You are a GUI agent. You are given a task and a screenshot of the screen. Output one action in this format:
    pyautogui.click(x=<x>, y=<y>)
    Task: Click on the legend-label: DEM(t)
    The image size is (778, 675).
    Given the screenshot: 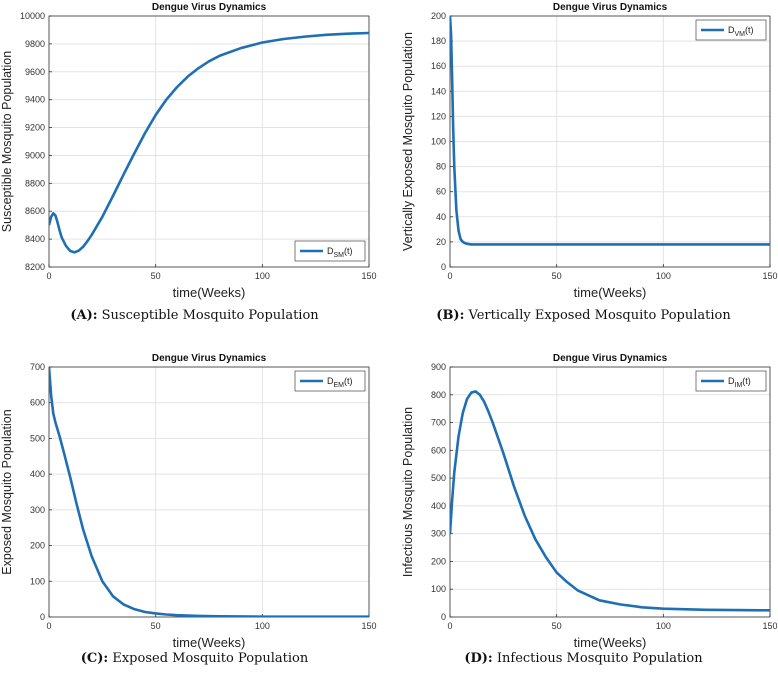 What is the action you would take?
    pyautogui.click(x=340, y=382)
    